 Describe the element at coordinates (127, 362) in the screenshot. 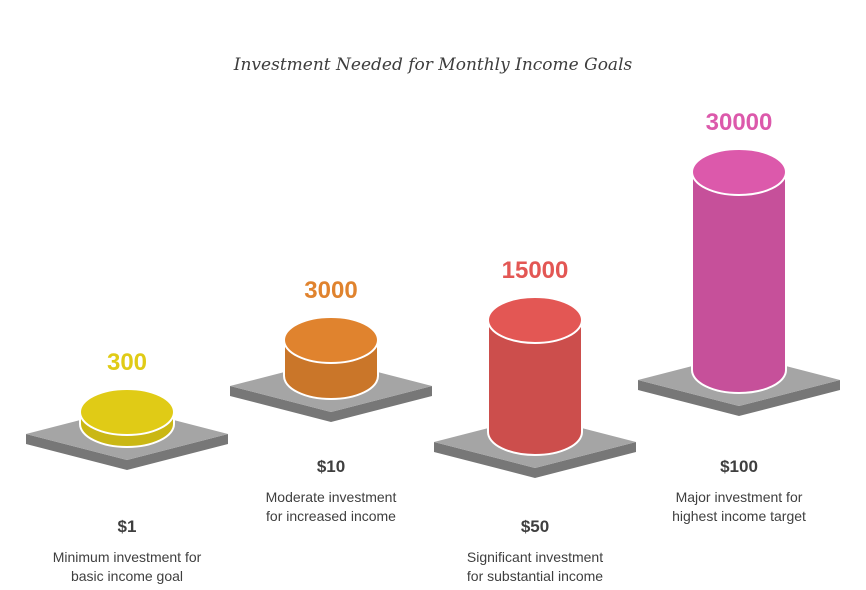

I see `value-label: 300` at that location.